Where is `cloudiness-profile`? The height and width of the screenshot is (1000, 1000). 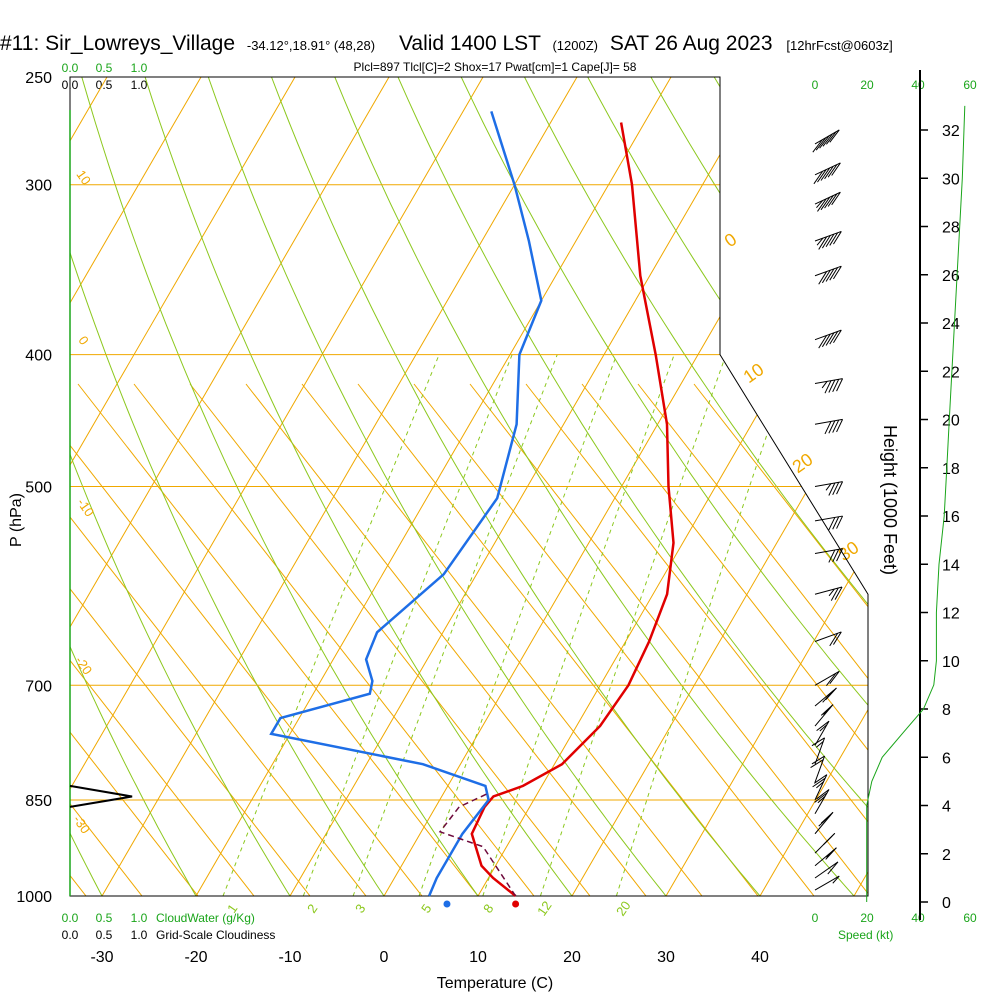 cloudiness-profile is located at coordinates (101, 796).